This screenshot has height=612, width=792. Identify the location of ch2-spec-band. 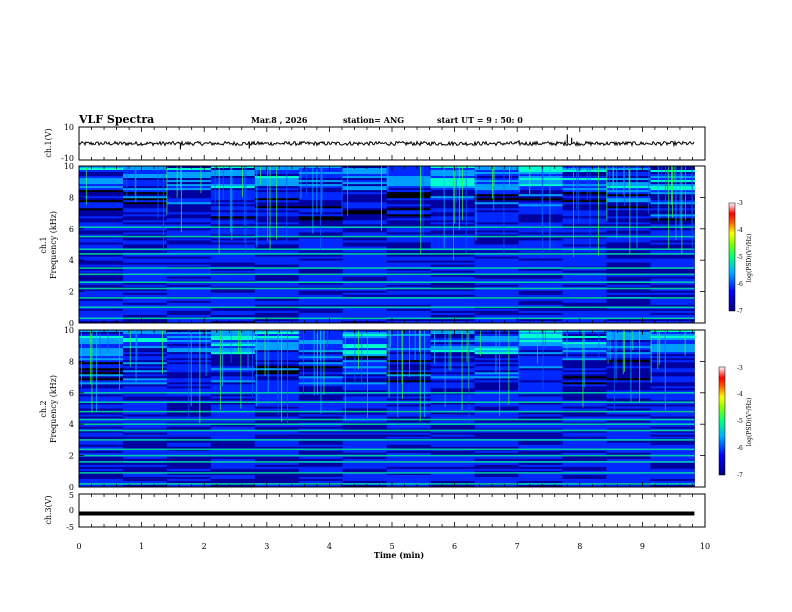
(387, 484).